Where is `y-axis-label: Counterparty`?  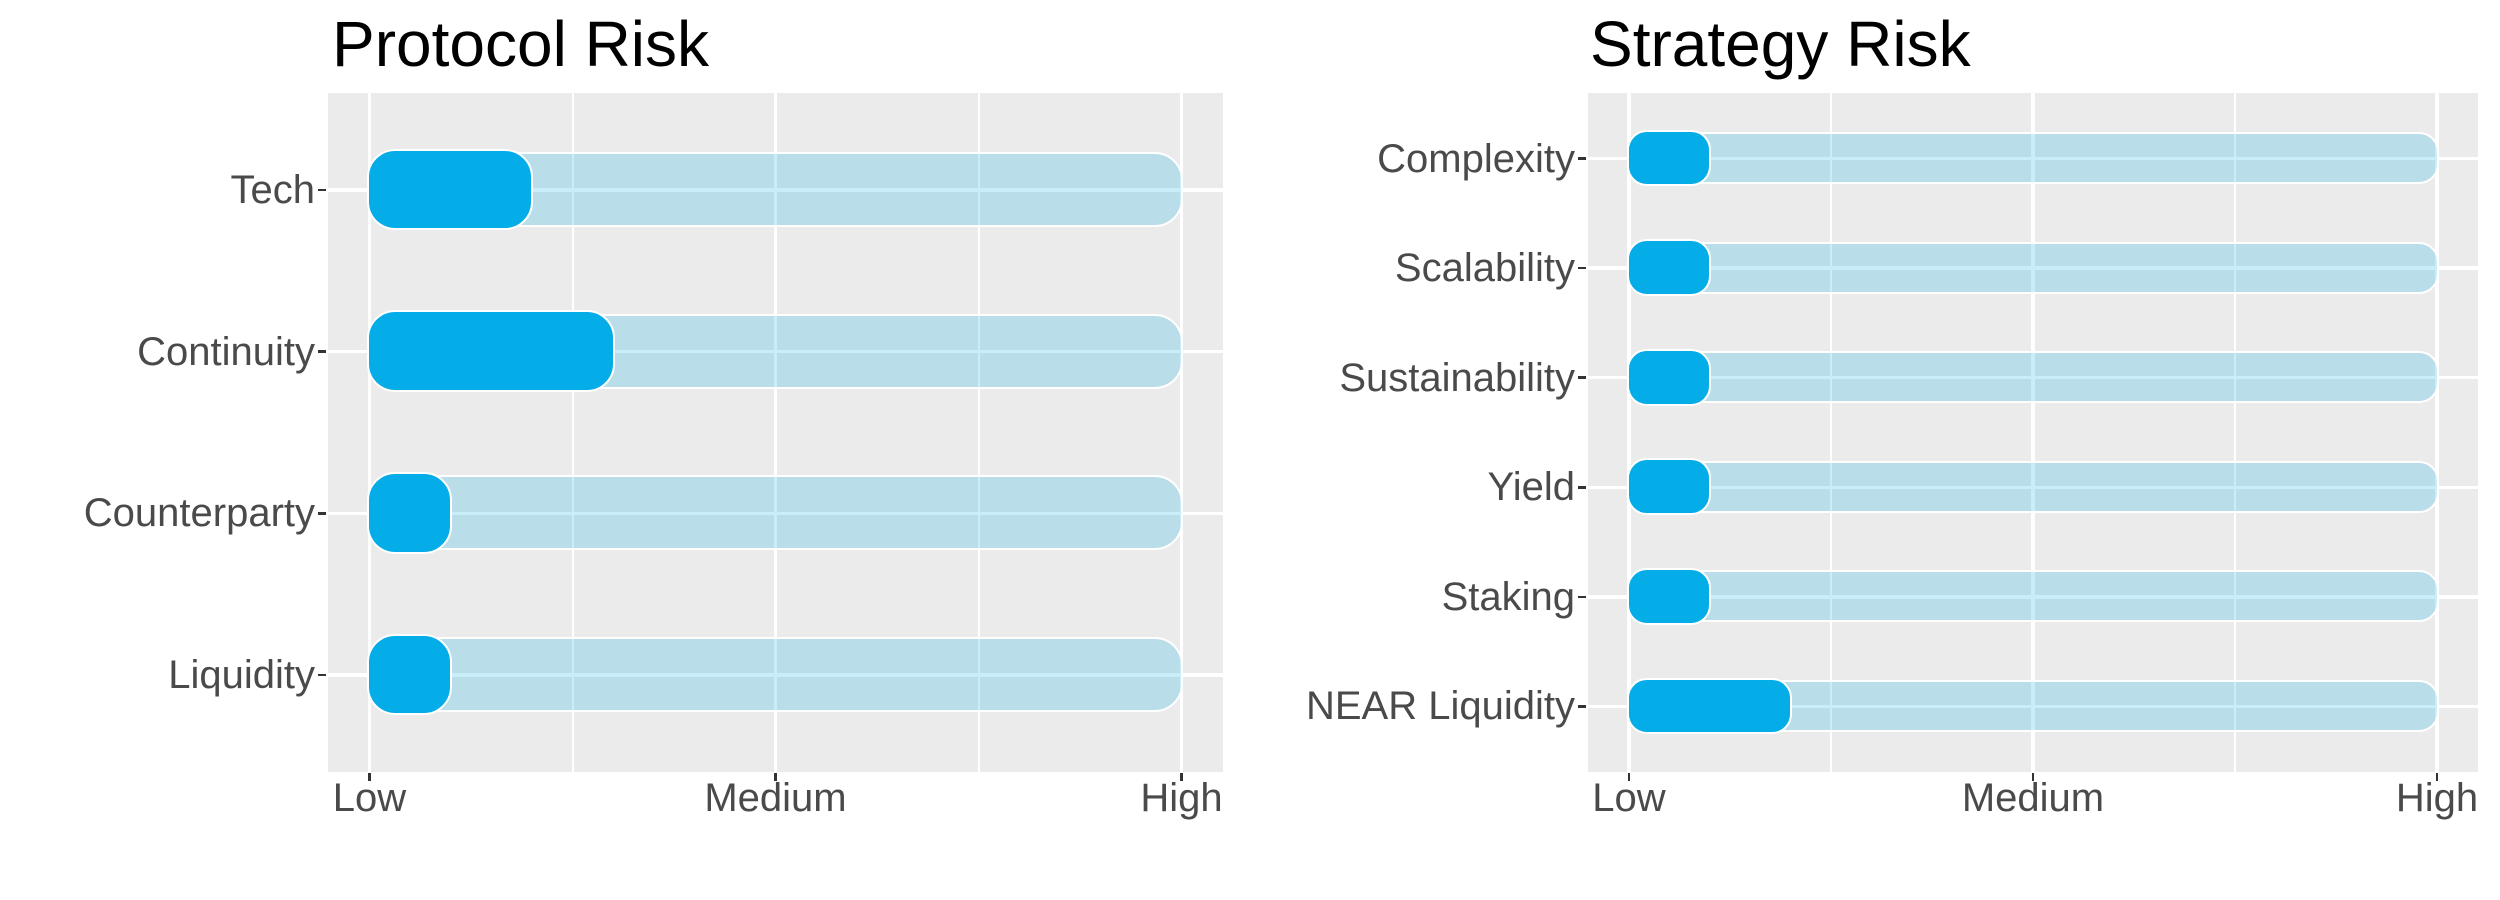
y-axis-label: Counterparty is located at coordinates (199, 513).